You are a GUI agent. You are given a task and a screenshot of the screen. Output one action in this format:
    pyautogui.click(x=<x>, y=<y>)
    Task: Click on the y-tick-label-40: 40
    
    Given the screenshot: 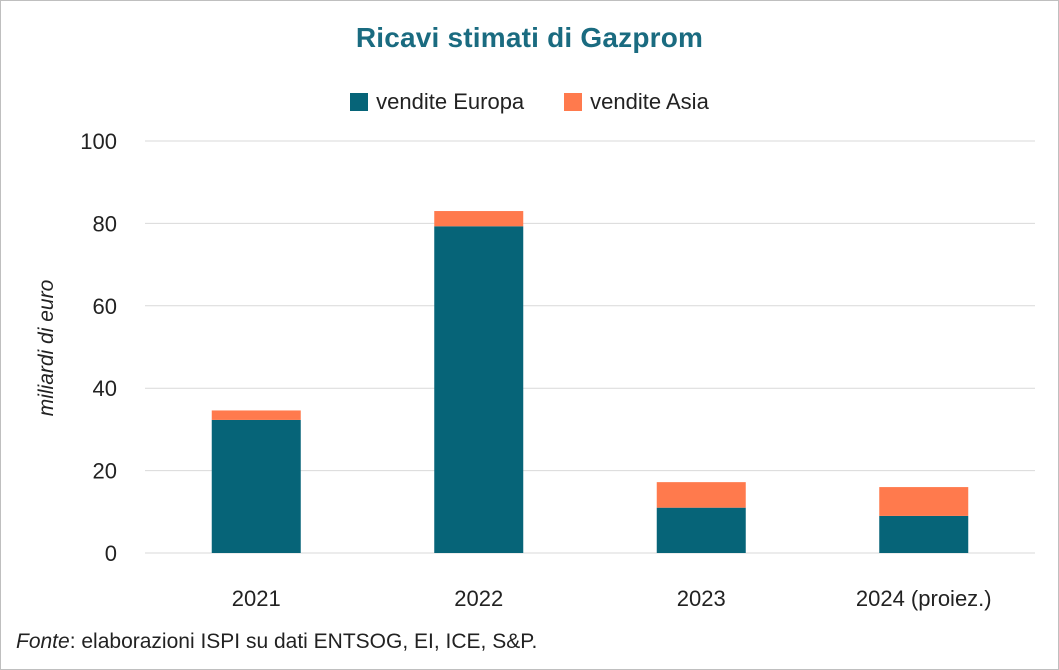 What is the action you would take?
    pyautogui.click(x=105, y=388)
    